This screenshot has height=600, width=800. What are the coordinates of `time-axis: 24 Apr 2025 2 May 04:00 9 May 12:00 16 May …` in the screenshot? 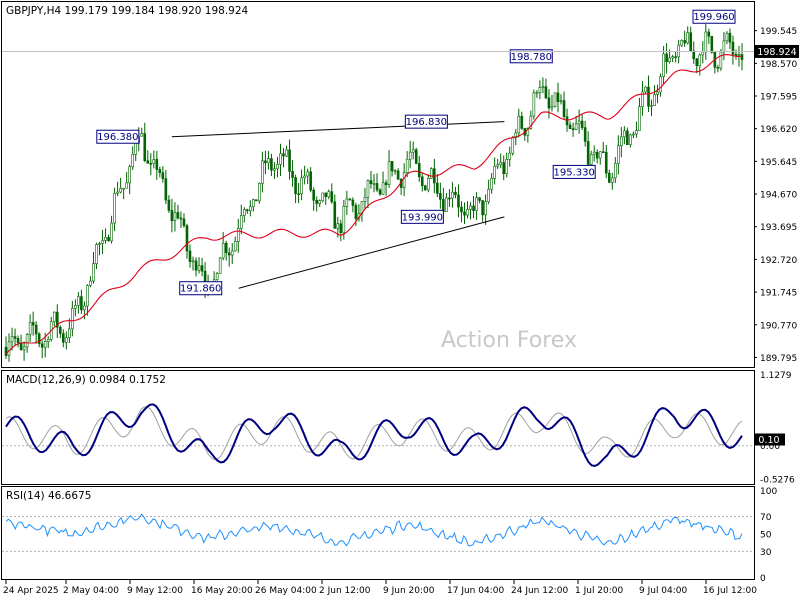 It's located at (380, 588).